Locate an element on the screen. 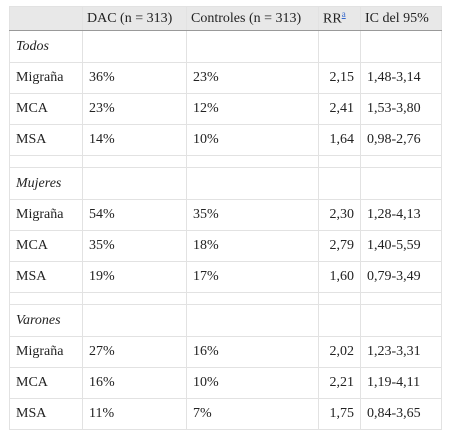  data-cell: 0,98-2,76 is located at coordinates (401, 140).